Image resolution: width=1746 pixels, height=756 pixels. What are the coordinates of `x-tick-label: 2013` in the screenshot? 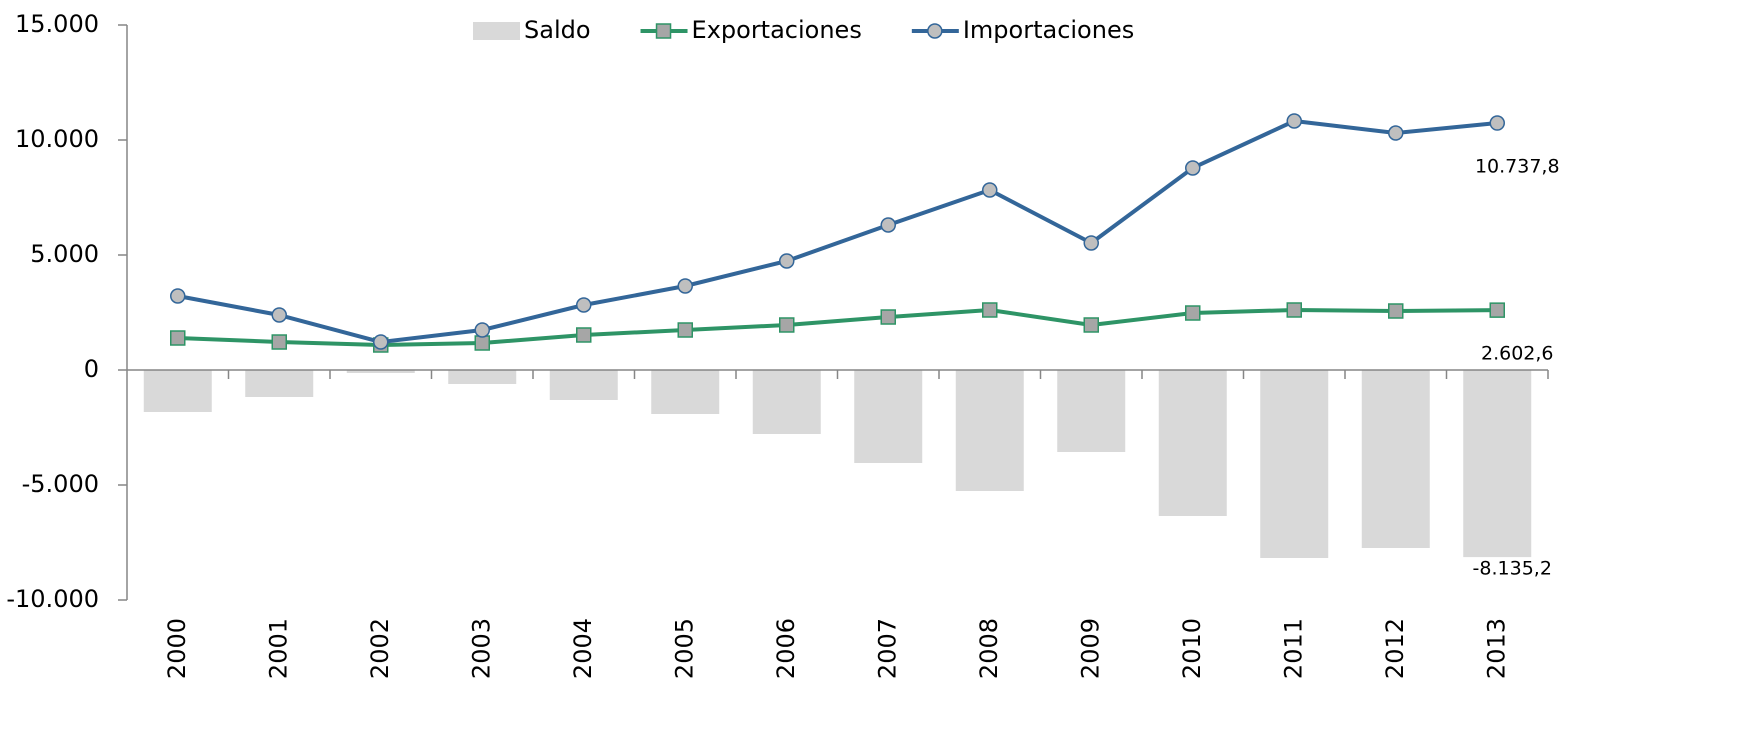 It's located at (1496, 648).